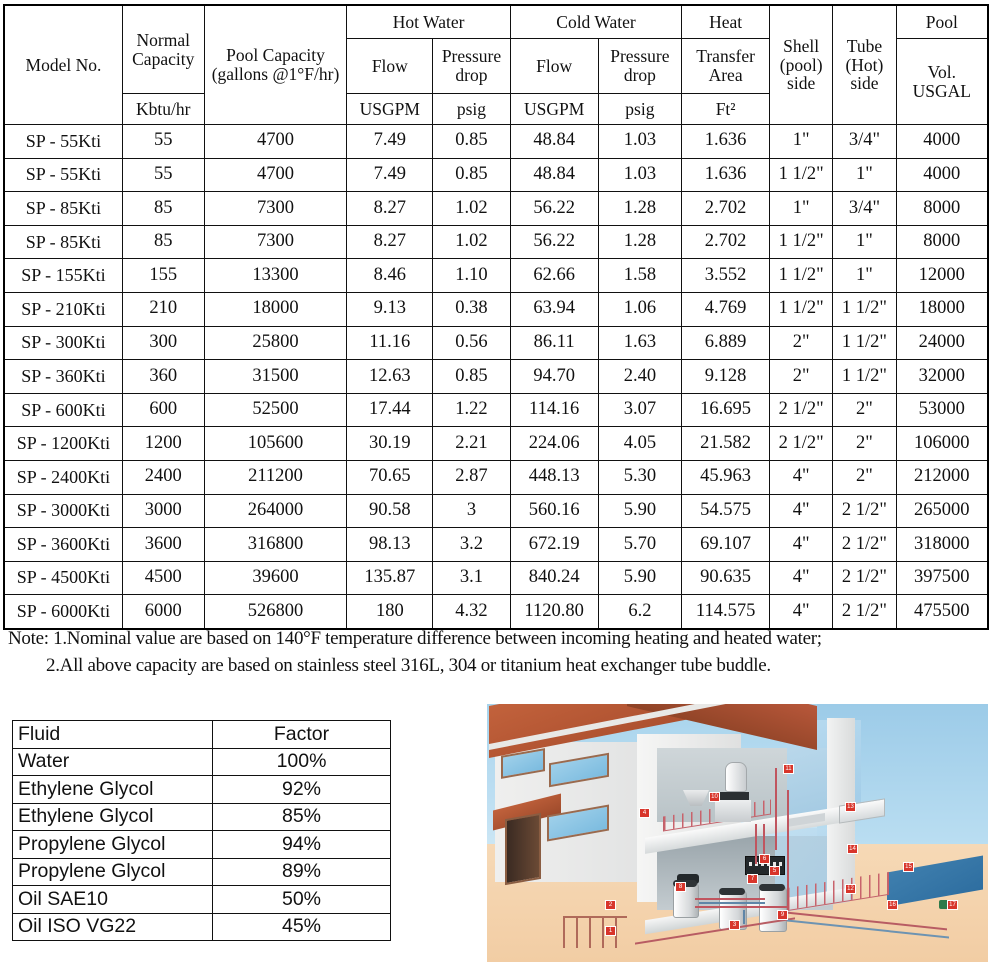 This screenshot has width=992, height=964. I want to click on callout-badge-13: 13, so click(850, 807).